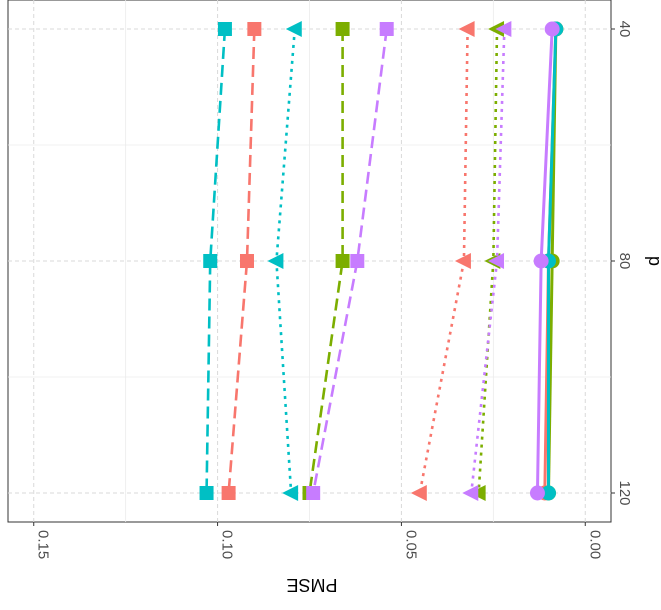 The image size is (661, 610). I want to click on y-tick-label: 0.05, so click(410, 544).